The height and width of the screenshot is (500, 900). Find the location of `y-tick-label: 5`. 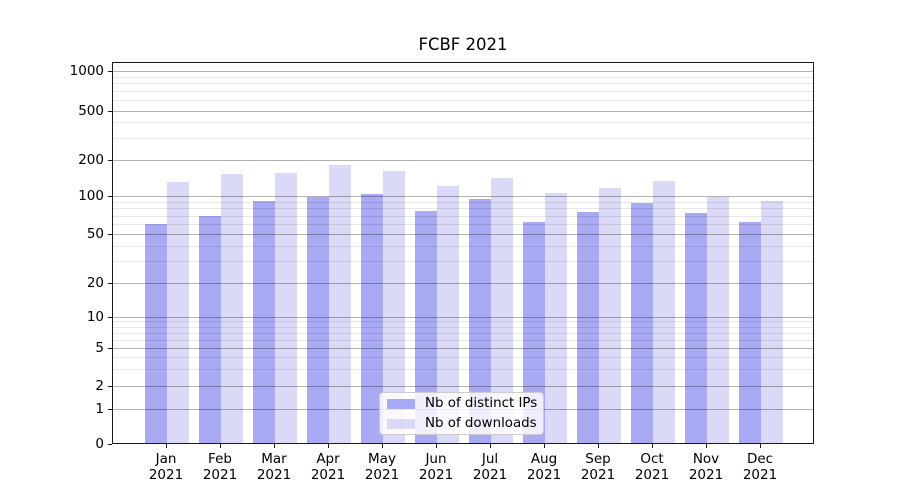

y-tick-label: 5 is located at coordinates (99, 348).